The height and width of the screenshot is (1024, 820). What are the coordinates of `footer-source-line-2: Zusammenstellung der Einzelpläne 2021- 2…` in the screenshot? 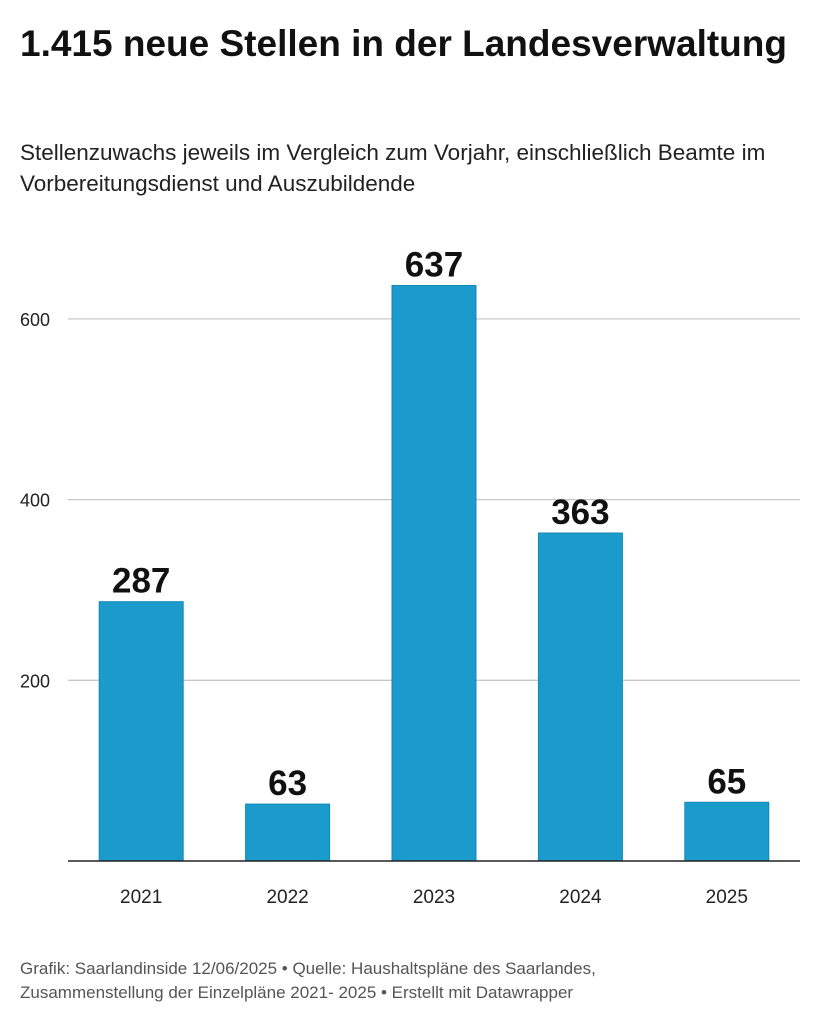 It's located at (297, 992).